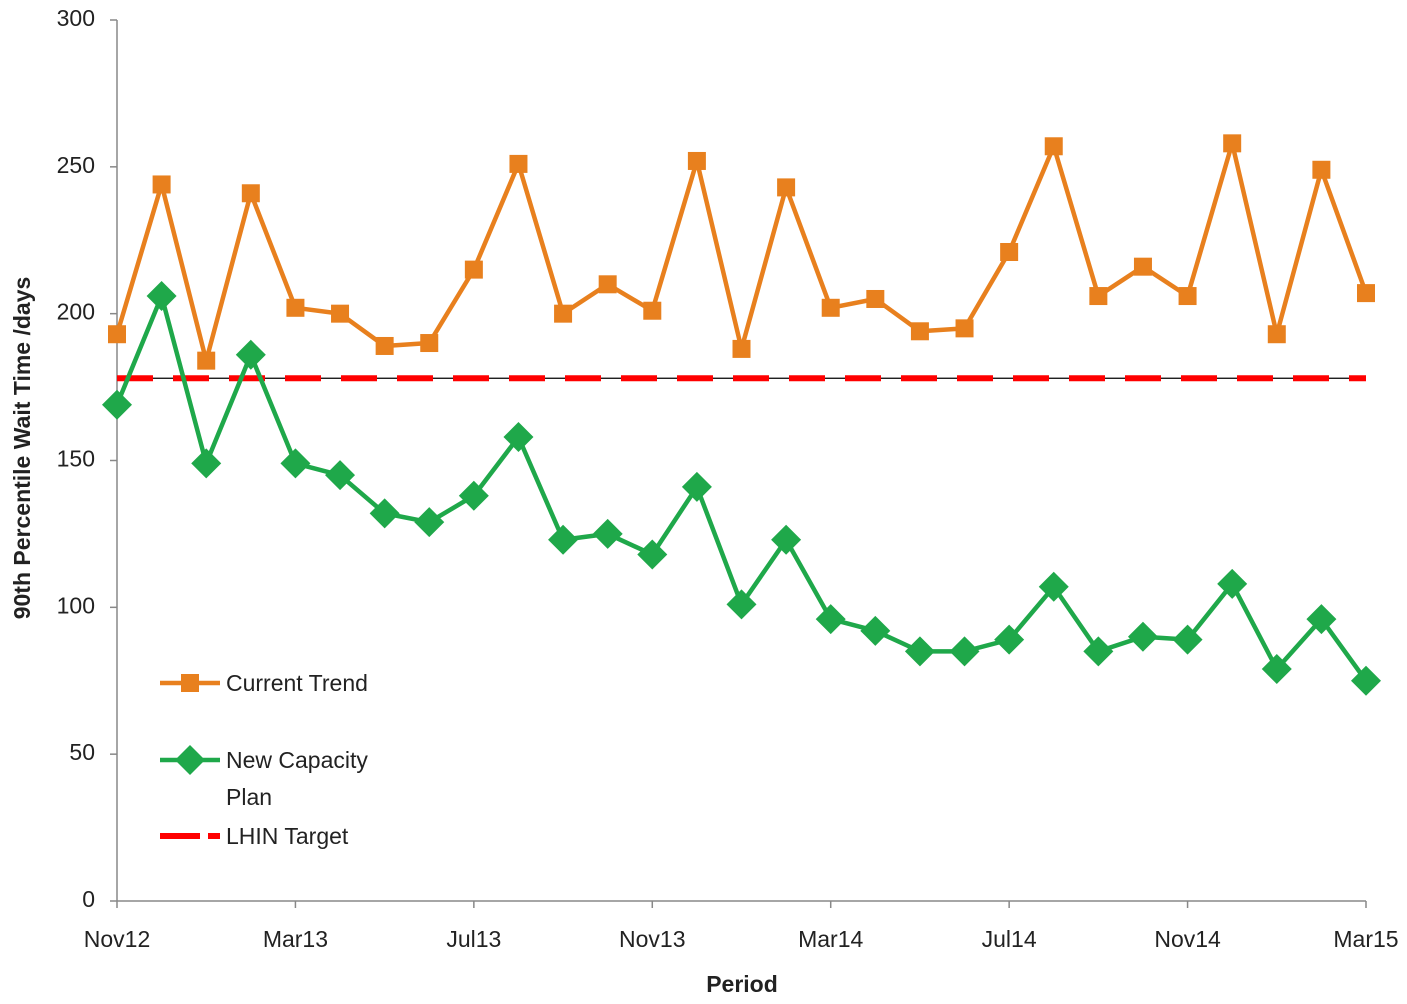 The width and height of the screenshot is (1407, 1004). I want to click on x-axis-label: Period, so click(742, 984).